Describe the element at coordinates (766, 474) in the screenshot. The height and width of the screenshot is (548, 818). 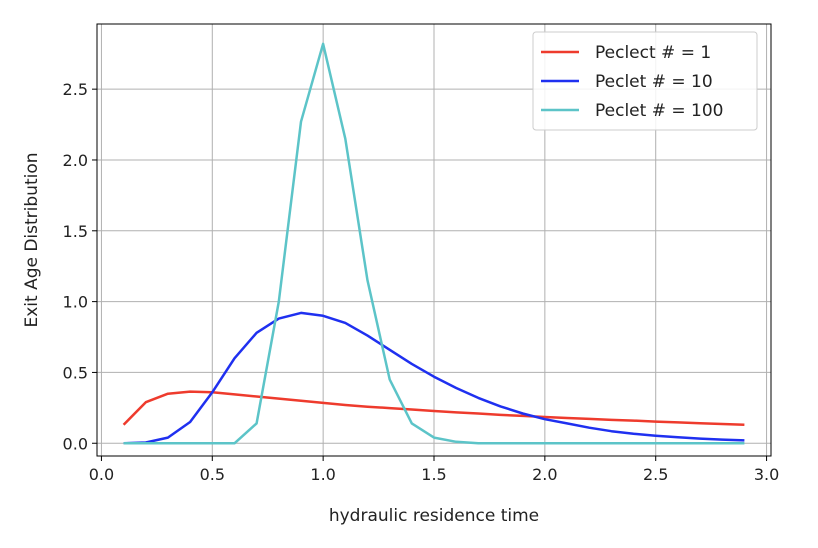
I see `x-tick-label: 3.0` at that location.